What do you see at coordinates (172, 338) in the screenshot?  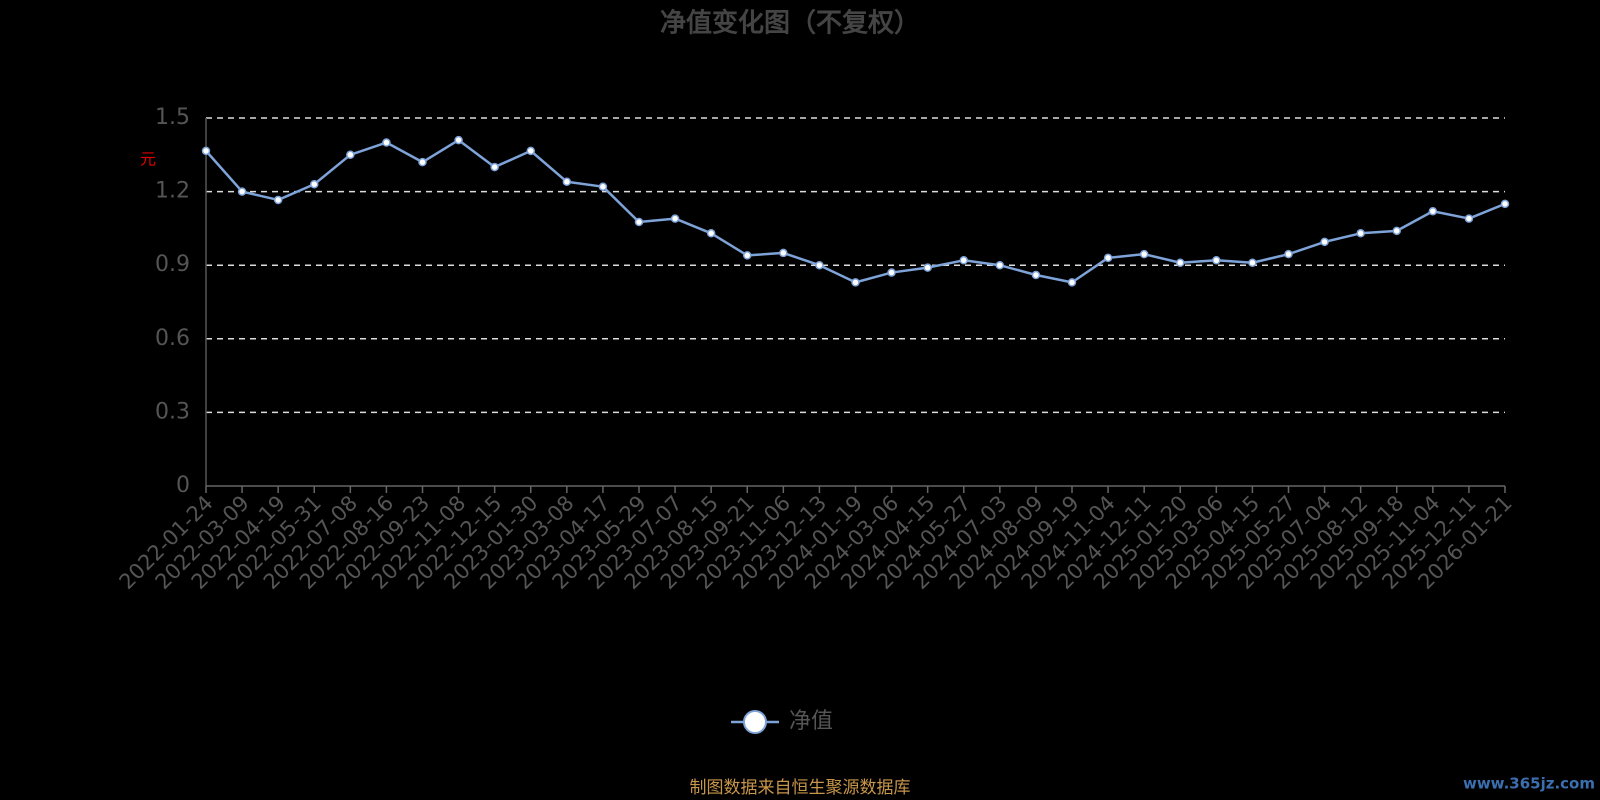 I see `y-tick-label: 0.6` at bounding box center [172, 338].